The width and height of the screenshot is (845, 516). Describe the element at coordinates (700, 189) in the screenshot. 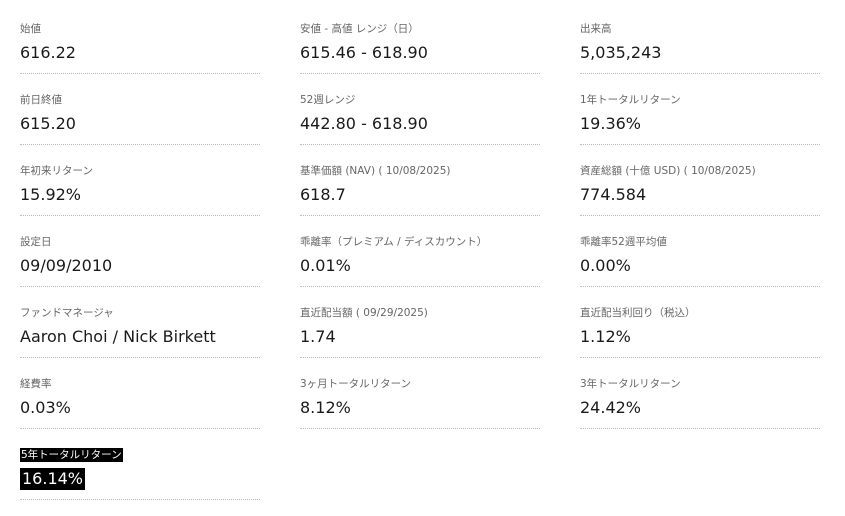

I see `stat-total-assets: 資産総額 (十億 USD) ( 10/08/2025) 774.584` at that location.